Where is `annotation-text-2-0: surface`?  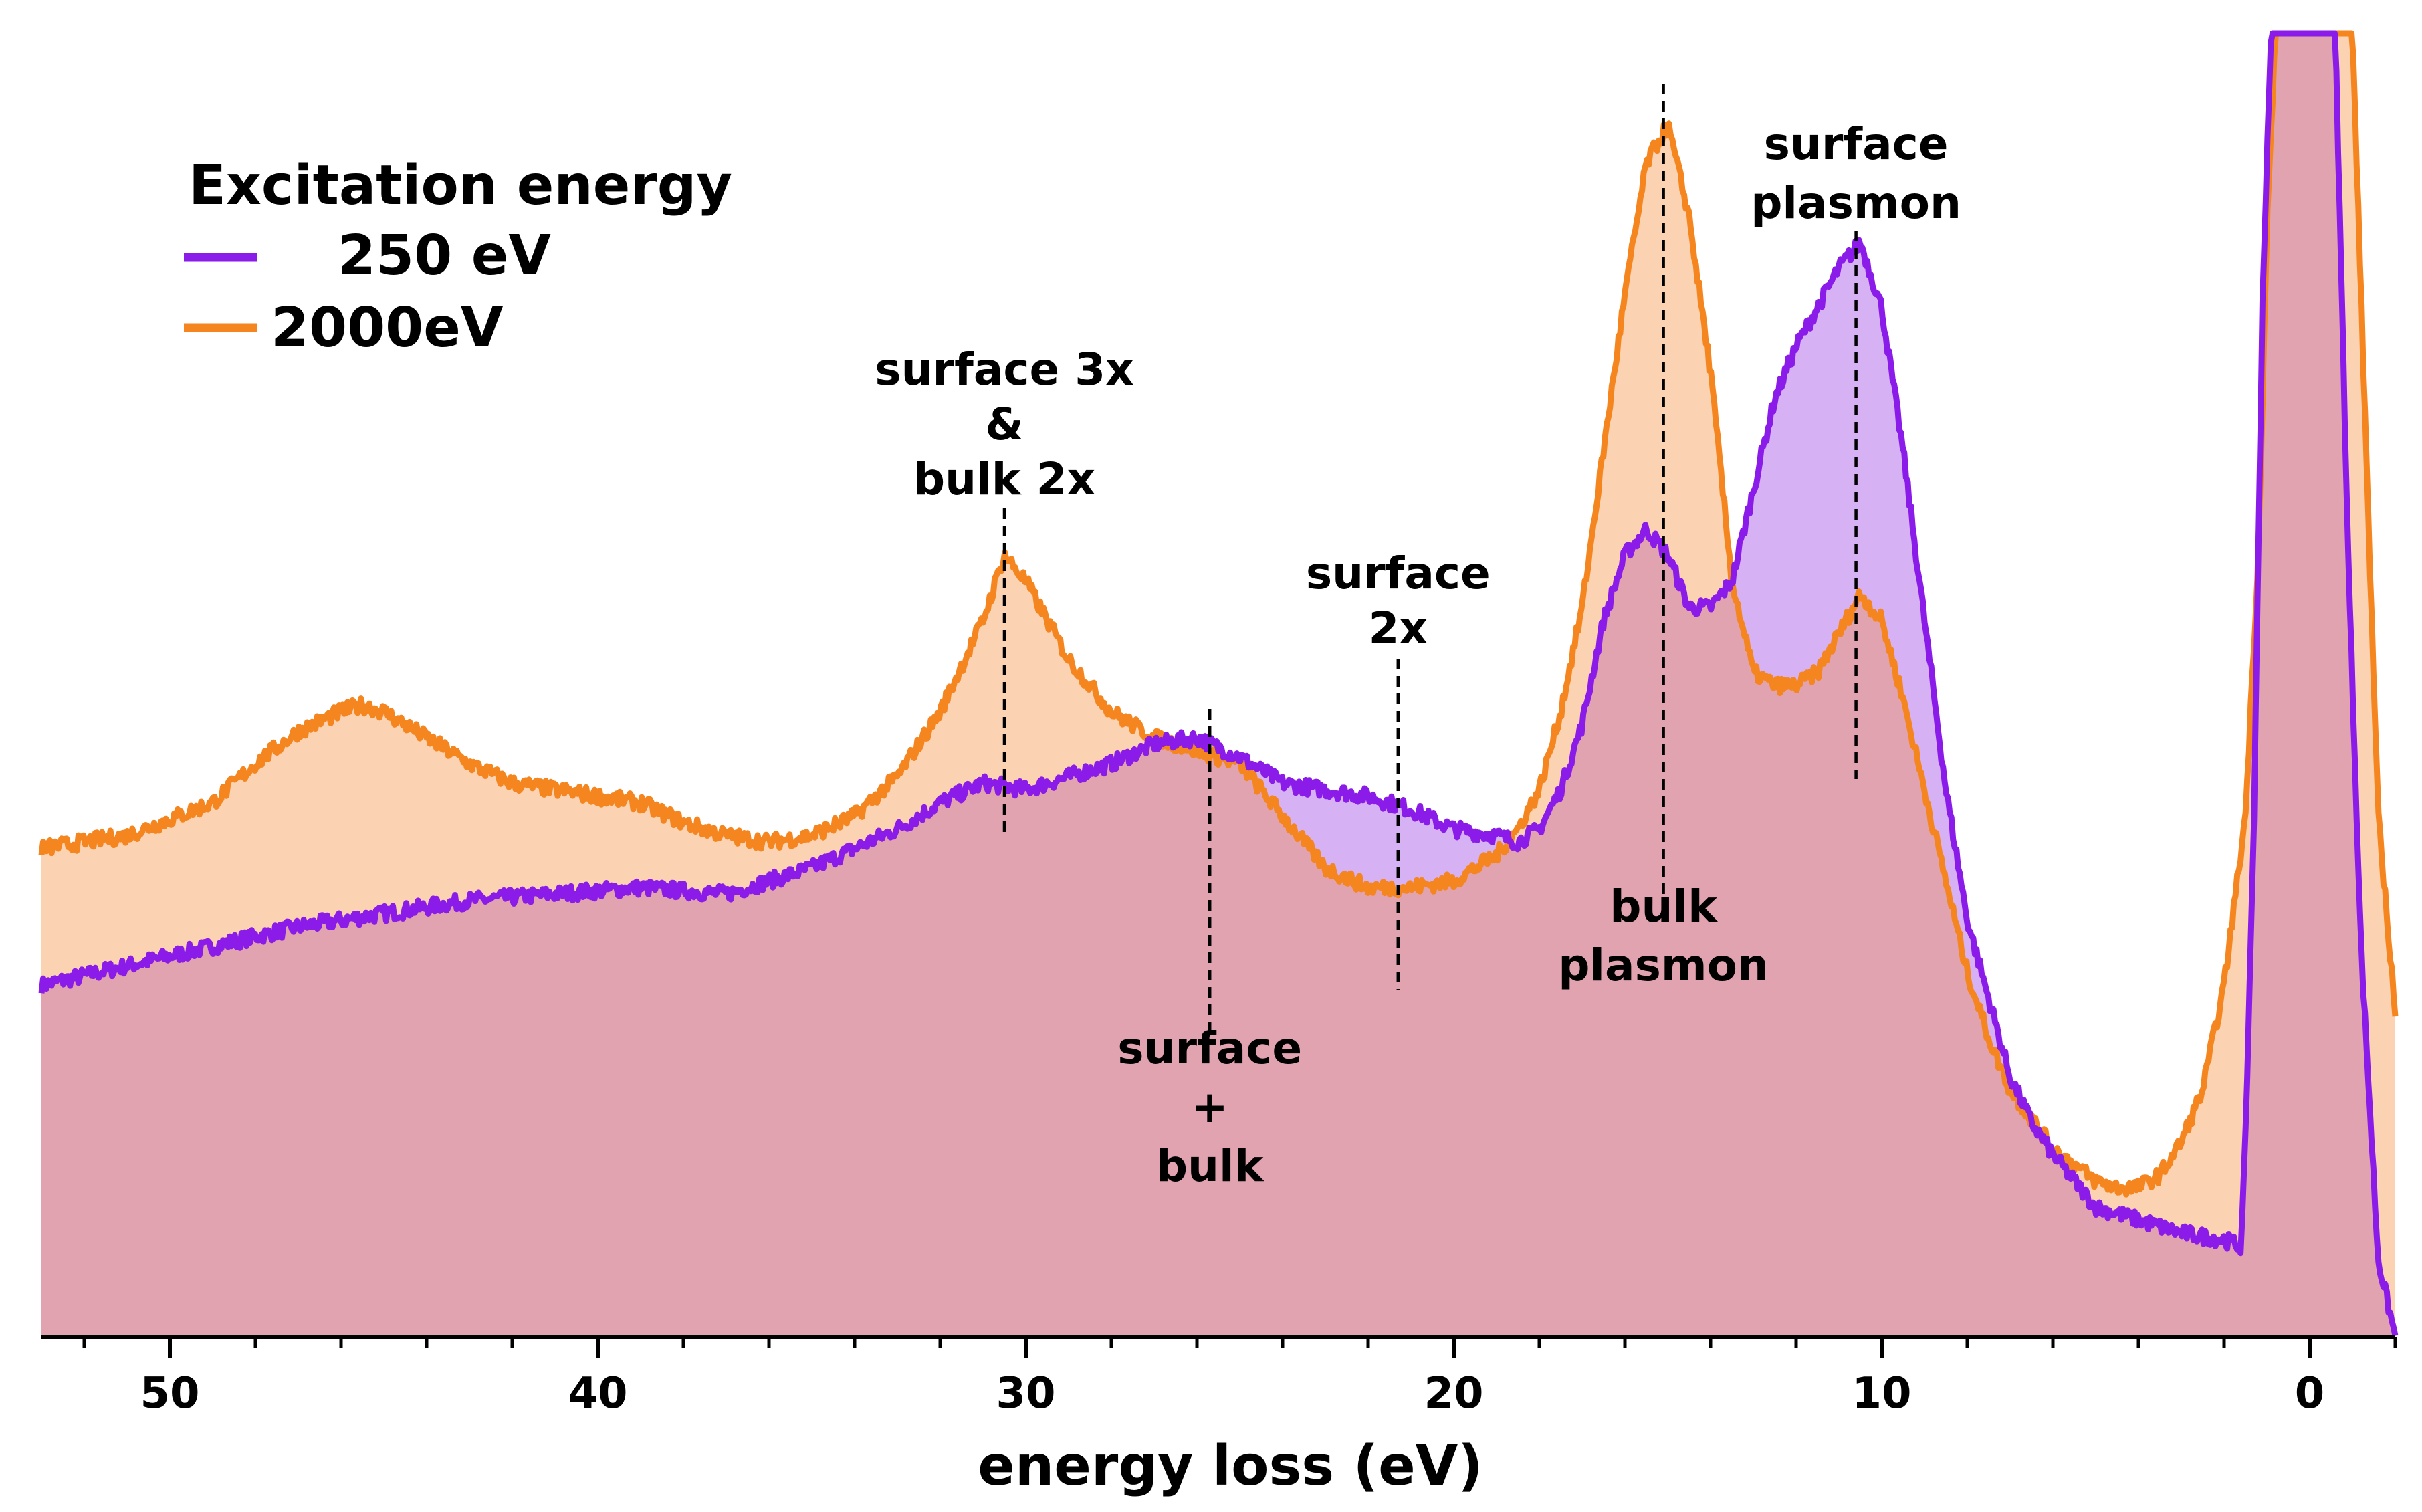
annotation-text-2-0: surface is located at coordinates (1209, 1048).